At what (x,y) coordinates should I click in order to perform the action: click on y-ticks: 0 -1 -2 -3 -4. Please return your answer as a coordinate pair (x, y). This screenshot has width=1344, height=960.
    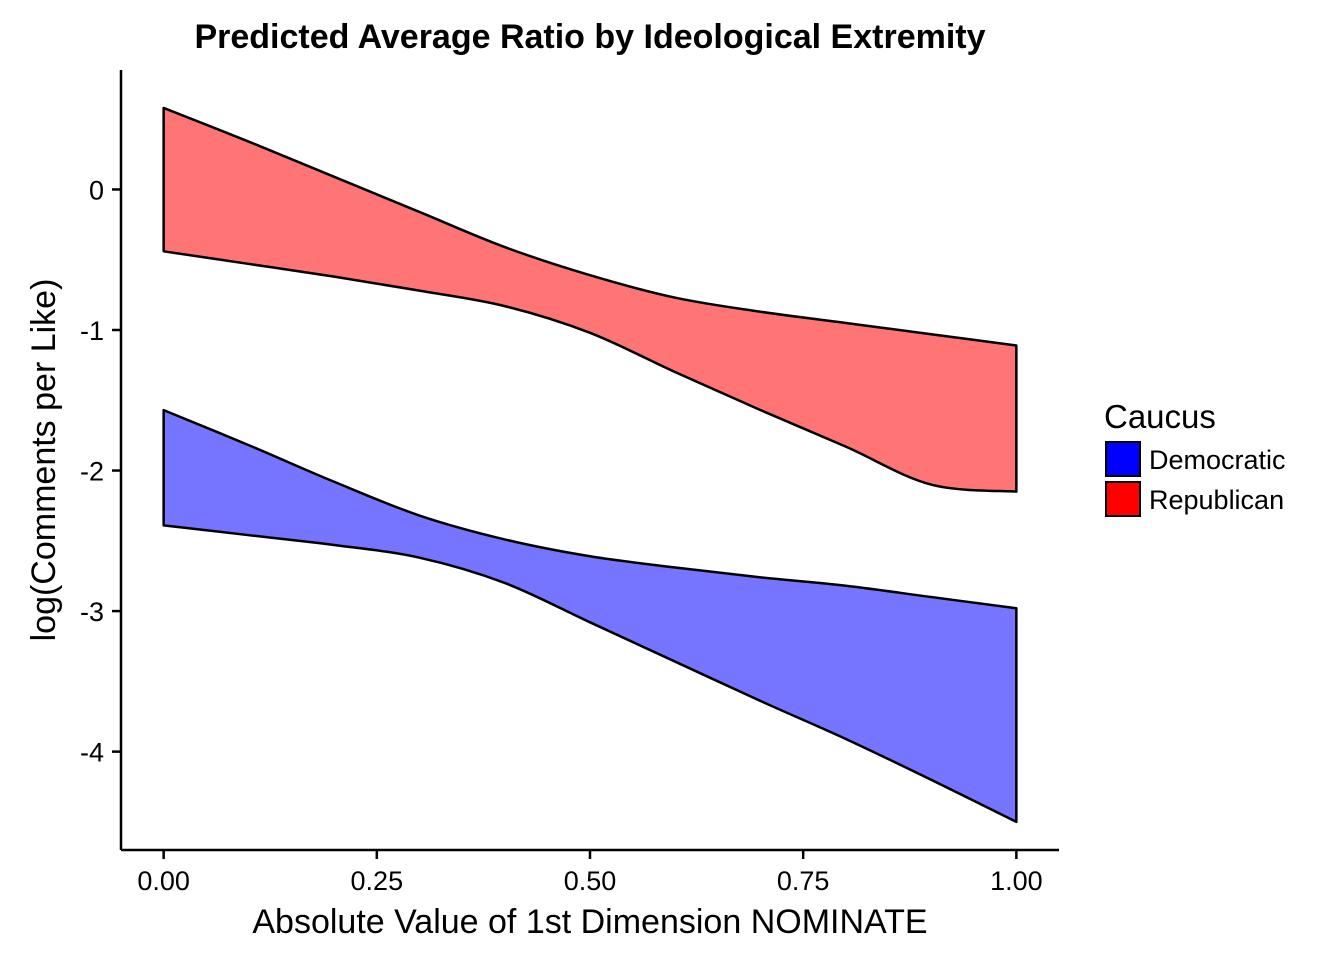
    Looking at the image, I should click on (100, 471).